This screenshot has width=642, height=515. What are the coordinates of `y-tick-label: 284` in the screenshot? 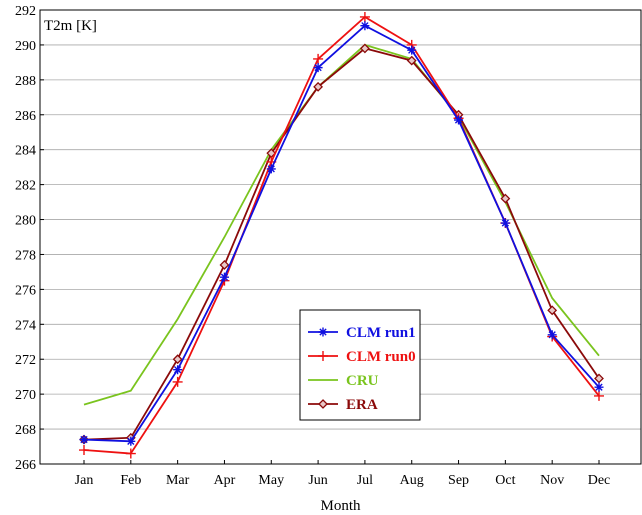 It's located at (25, 151).